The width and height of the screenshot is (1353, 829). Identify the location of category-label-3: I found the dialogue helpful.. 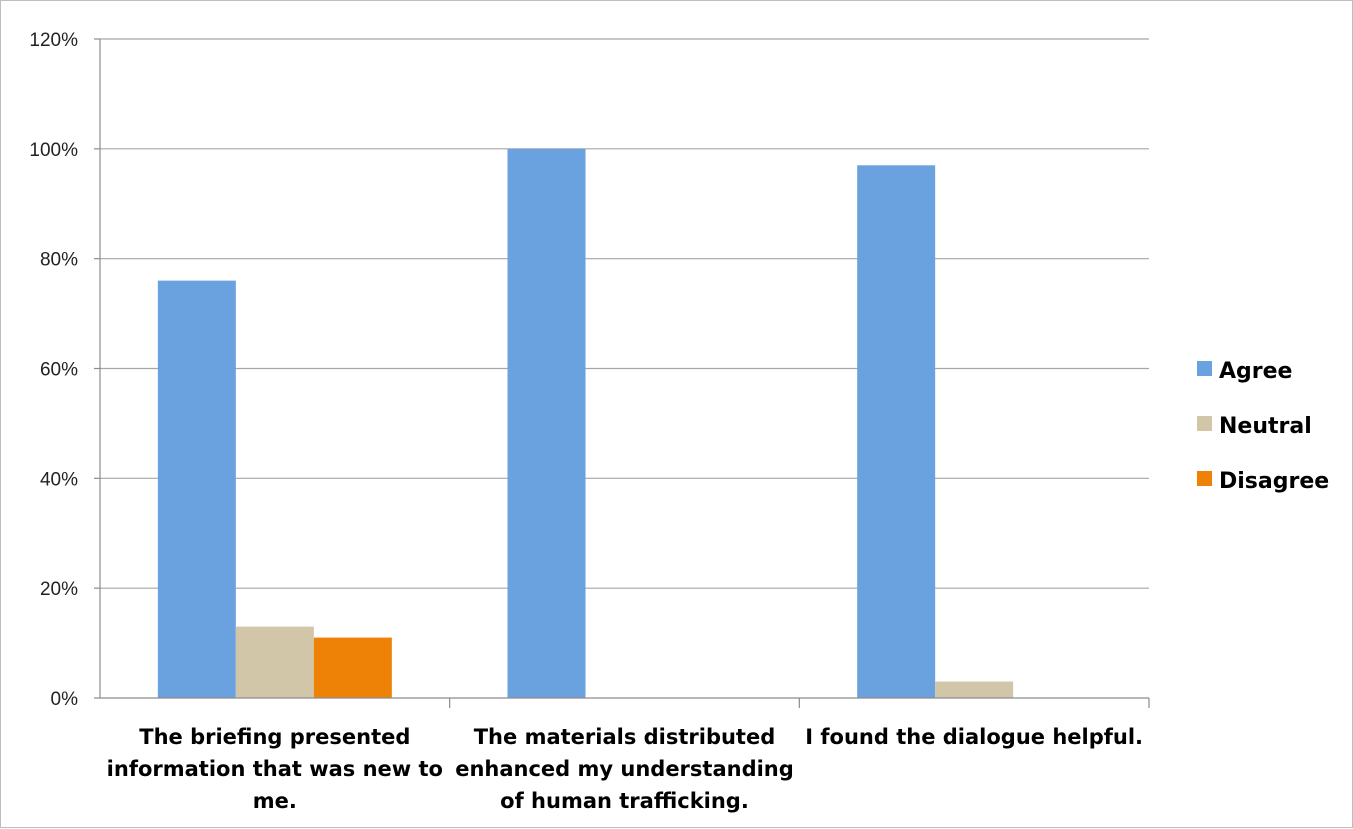
(974, 737).